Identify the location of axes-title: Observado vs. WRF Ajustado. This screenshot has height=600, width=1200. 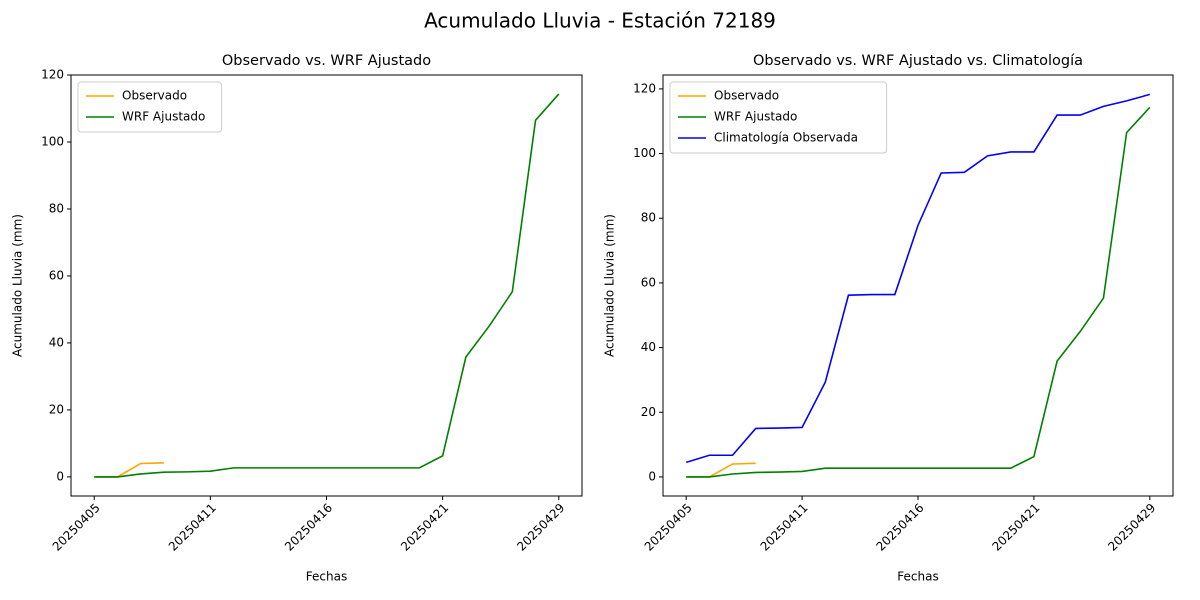
(326, 61).